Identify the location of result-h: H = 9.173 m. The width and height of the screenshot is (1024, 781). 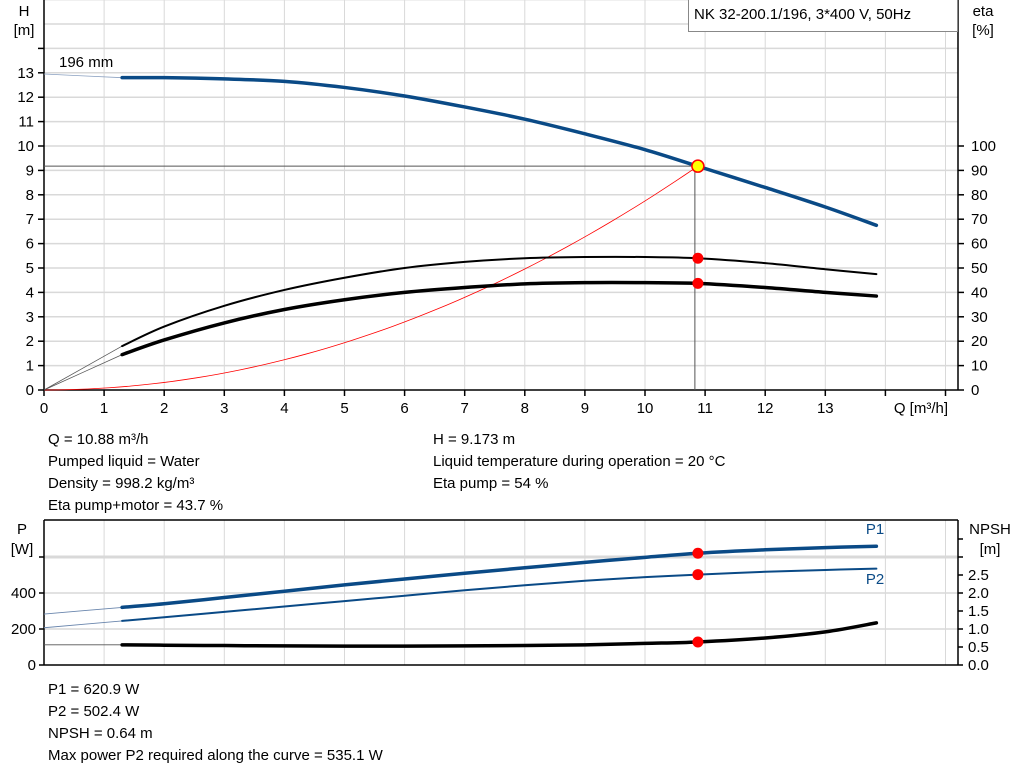
(474, 439).